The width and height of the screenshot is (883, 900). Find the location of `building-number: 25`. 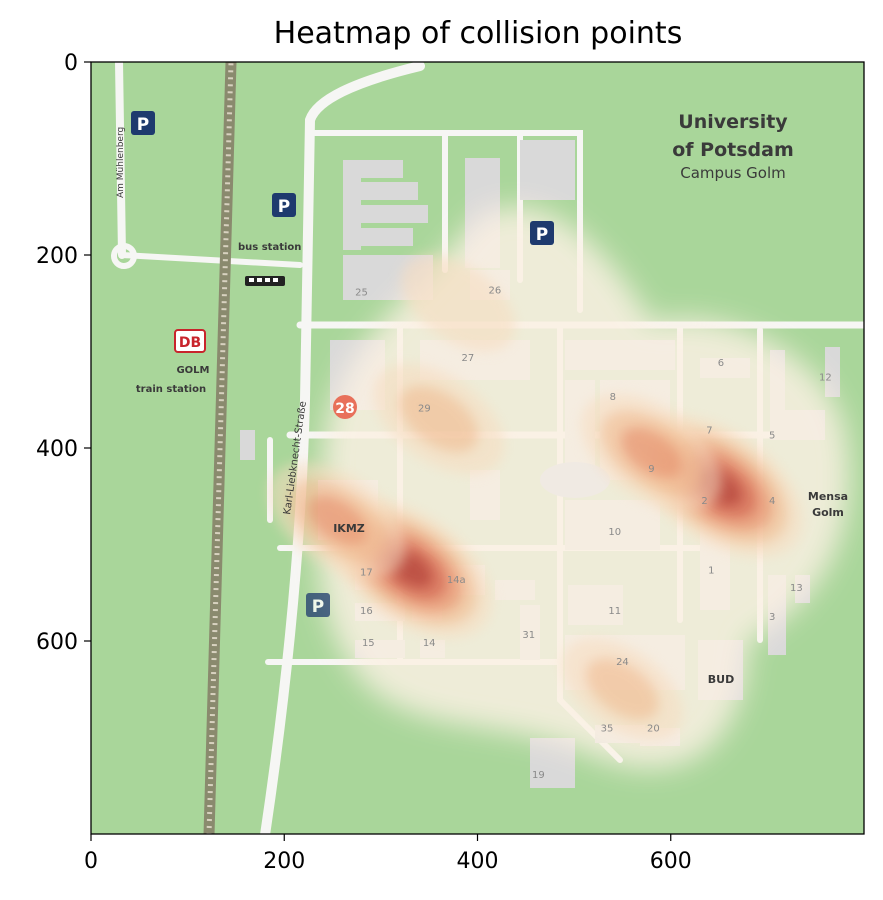

building-number: 25 is located at coordinates (361, 293).